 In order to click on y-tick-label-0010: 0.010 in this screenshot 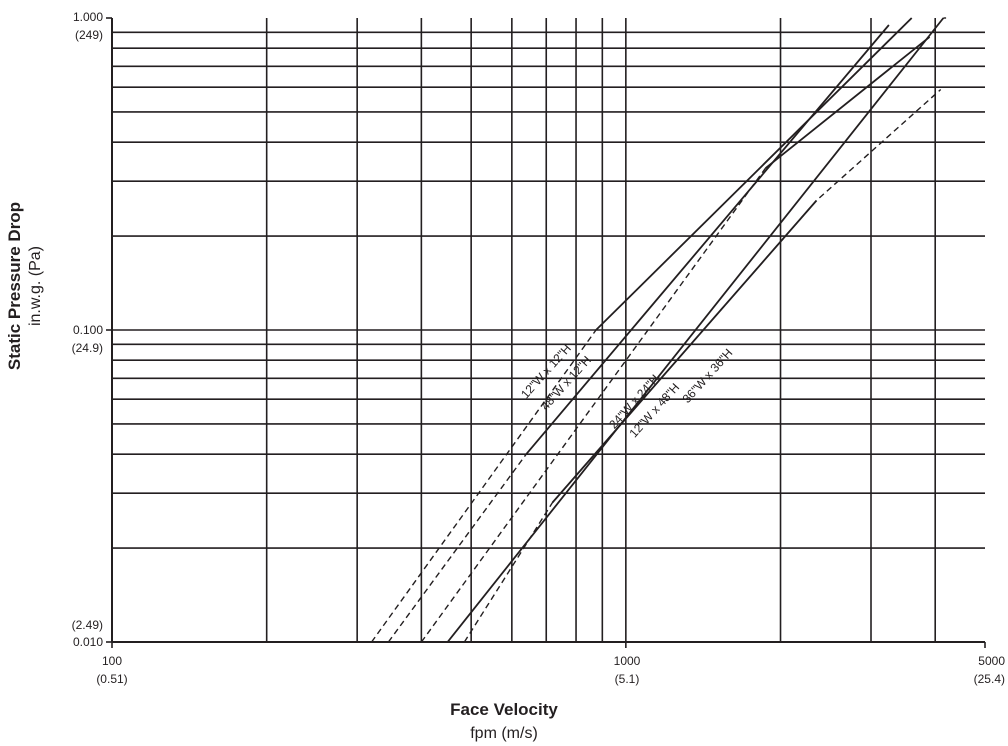, I will do `click(88, 642)`.